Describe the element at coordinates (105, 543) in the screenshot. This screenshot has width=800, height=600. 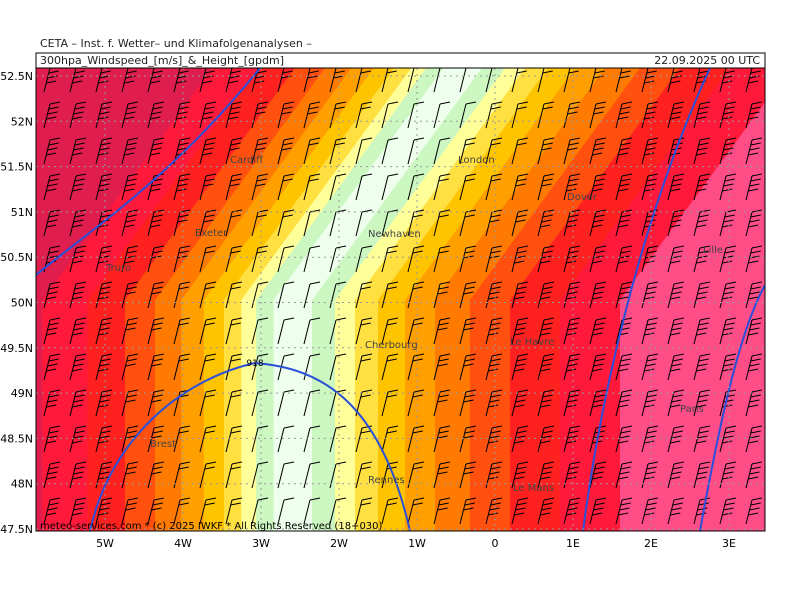
I see `lon-label: 5W` at that location.